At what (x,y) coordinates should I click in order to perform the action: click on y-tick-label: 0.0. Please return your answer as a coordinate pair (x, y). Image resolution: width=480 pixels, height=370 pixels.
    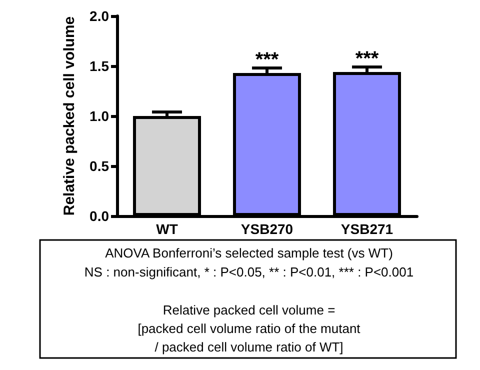
    Looking at the image, I should click on (100, 216).